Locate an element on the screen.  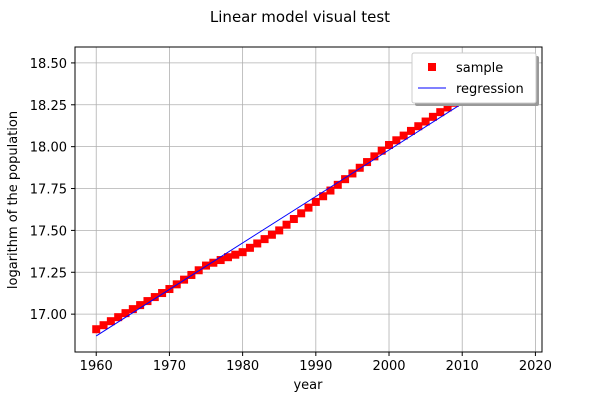
x-tick-label: 1960 is located at coordinates (96, 366).